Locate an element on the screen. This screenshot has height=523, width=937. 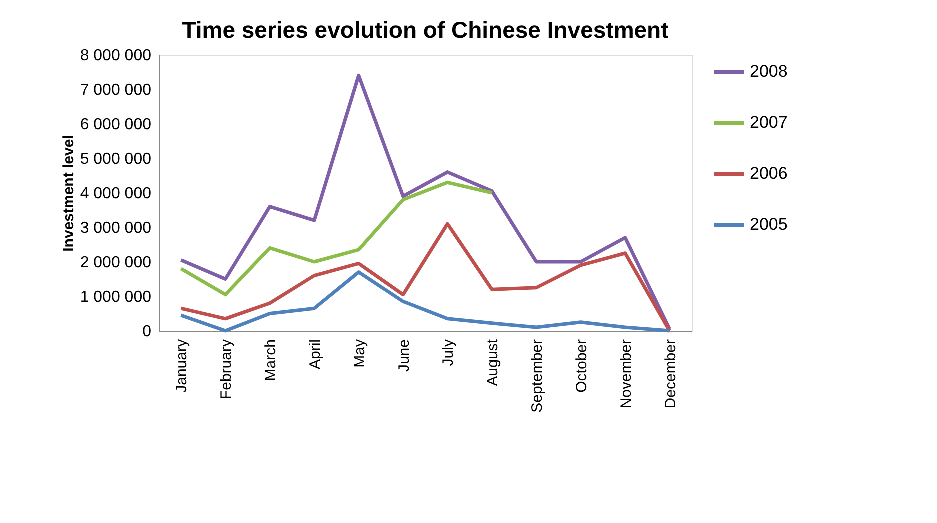
x-tick-label: August is located at coordinates (493, 362).